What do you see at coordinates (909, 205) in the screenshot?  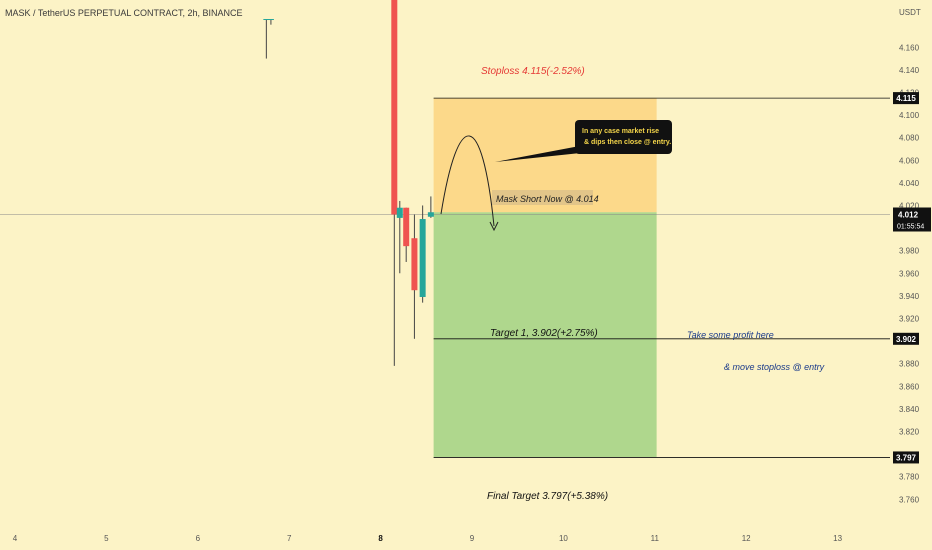 I see `price-tick-label: 4.020` at bounding box center [909, 205].